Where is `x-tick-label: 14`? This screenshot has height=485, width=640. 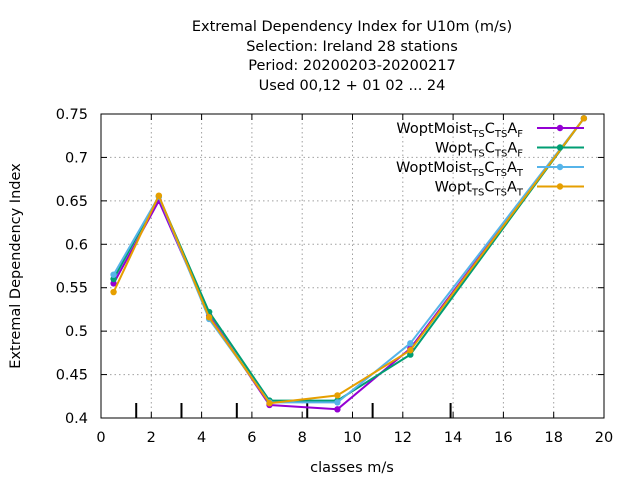
x-tick-label: 14 is located at coordinates (453, 438).